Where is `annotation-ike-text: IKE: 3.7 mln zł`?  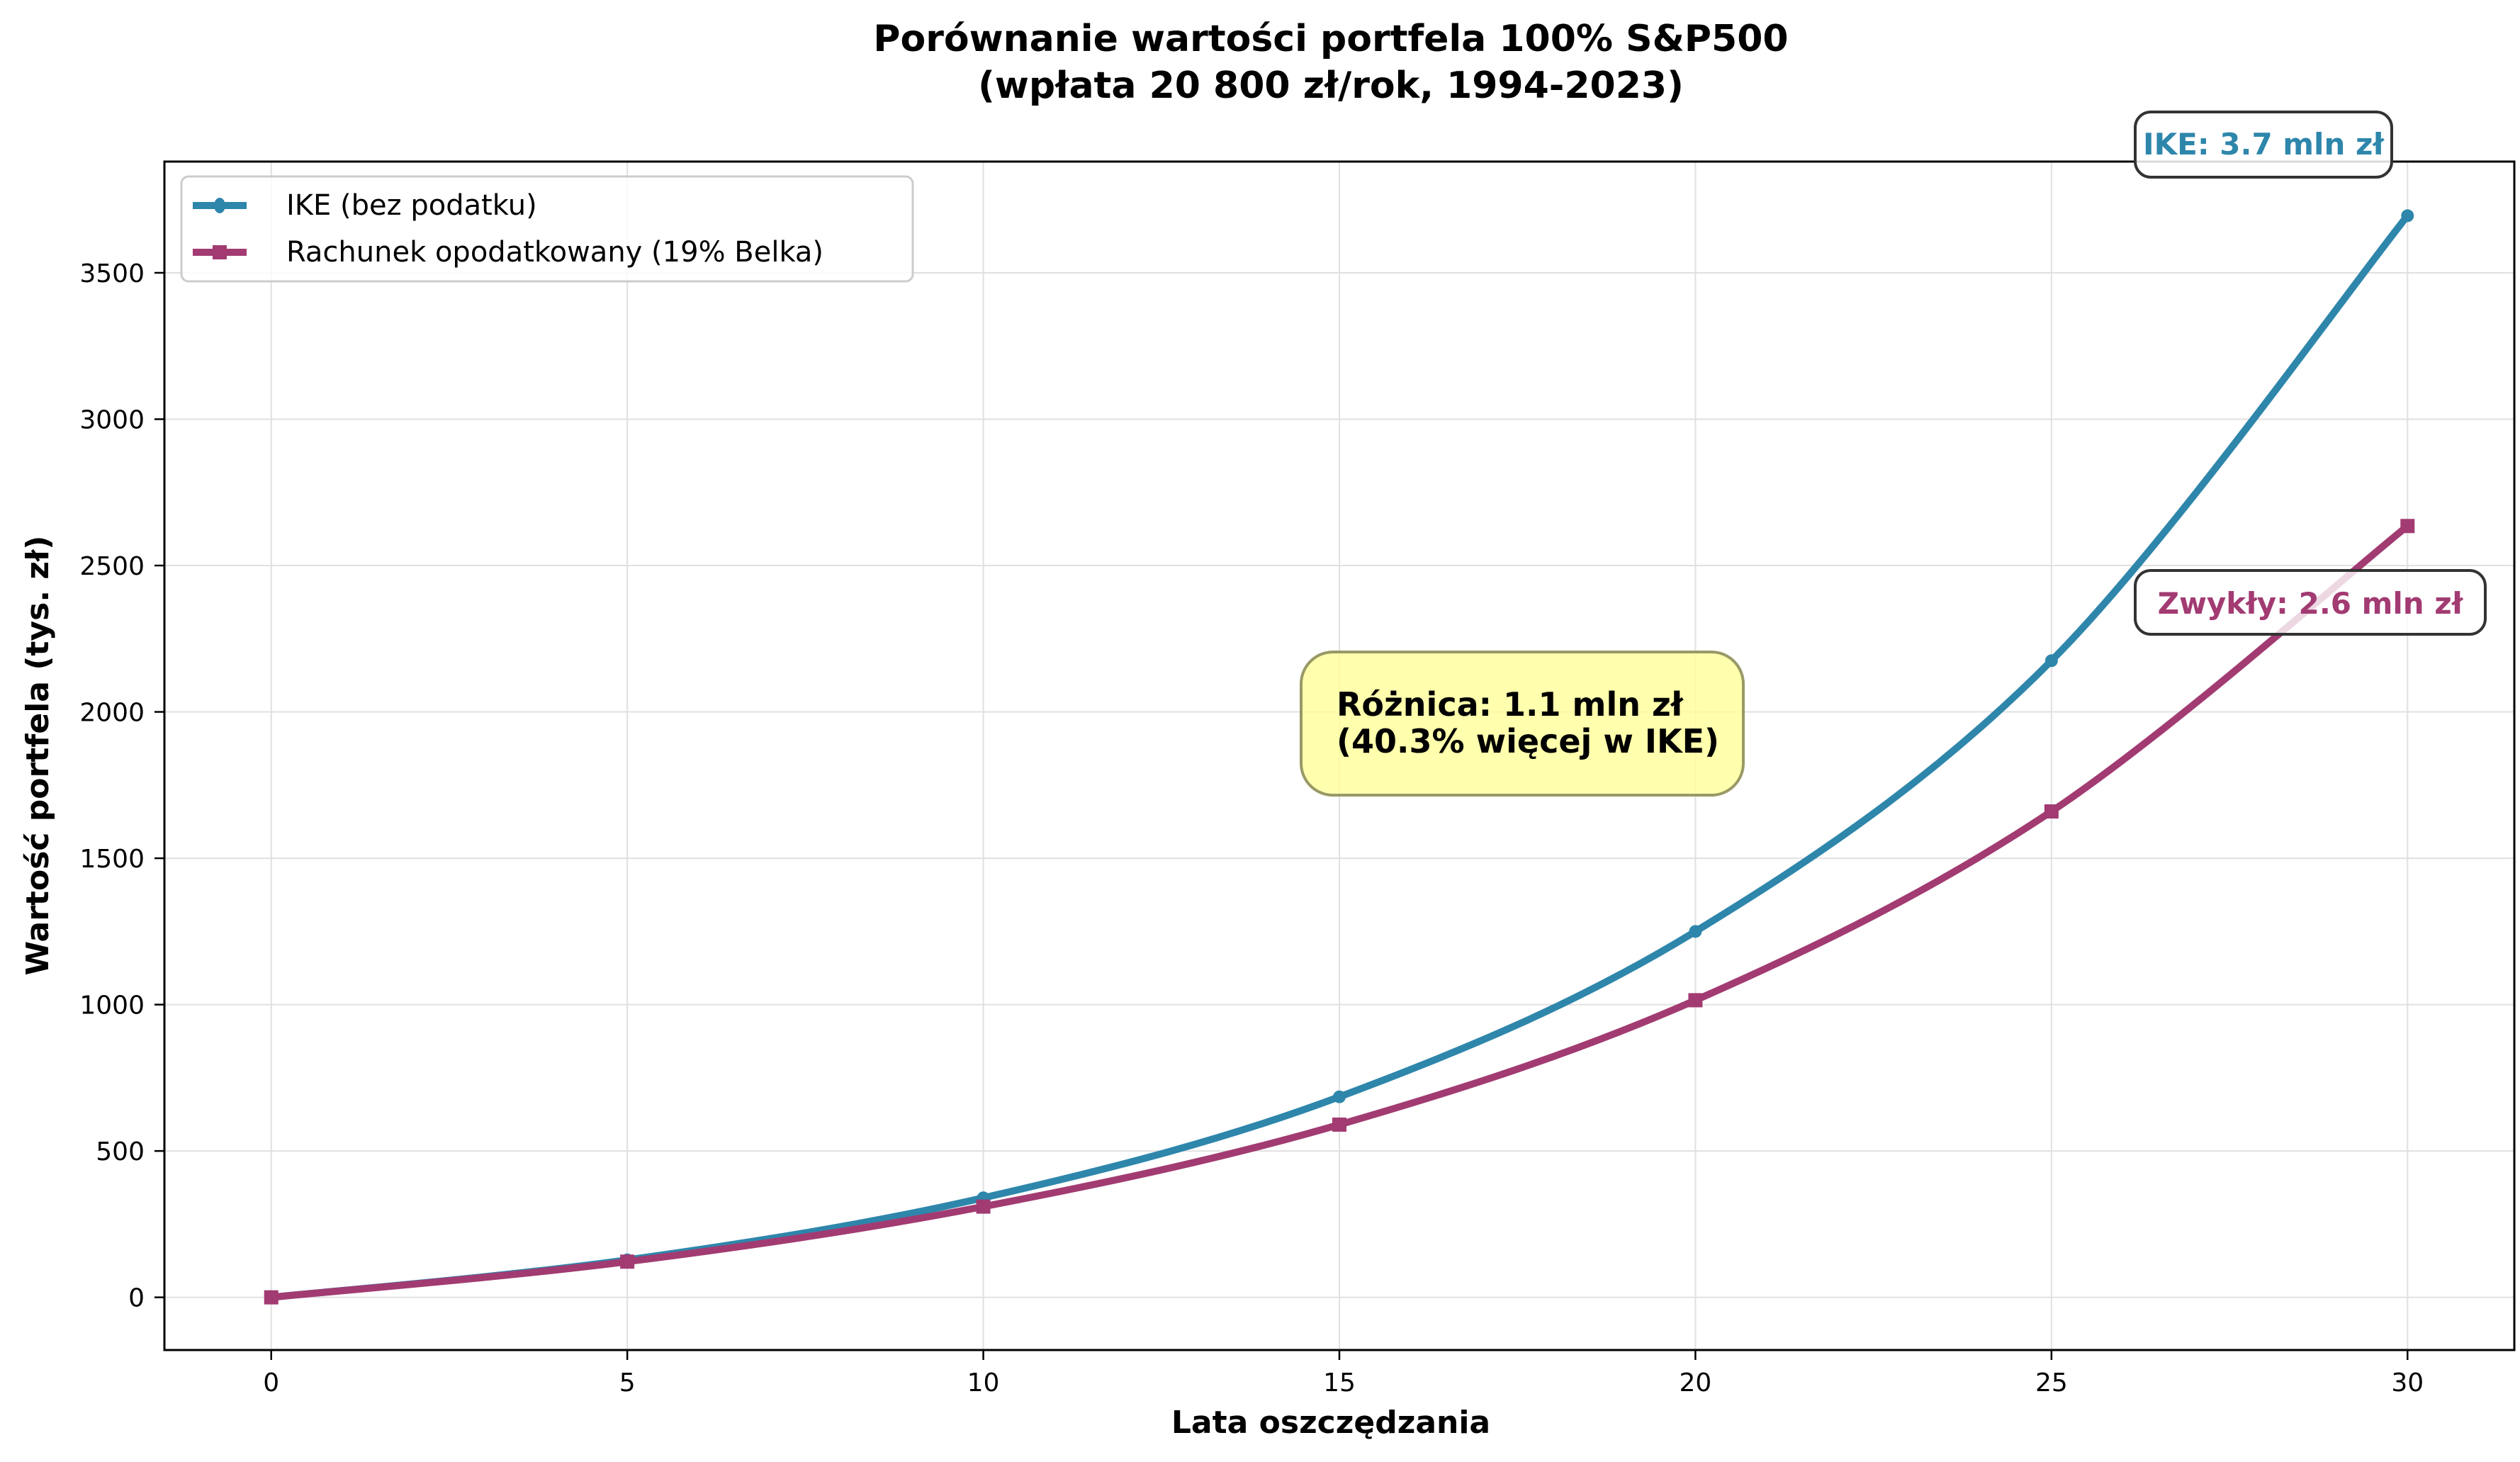 annotation-ike-text: IKE: 3.7 mln zł is located at coordinates (2264, 144).